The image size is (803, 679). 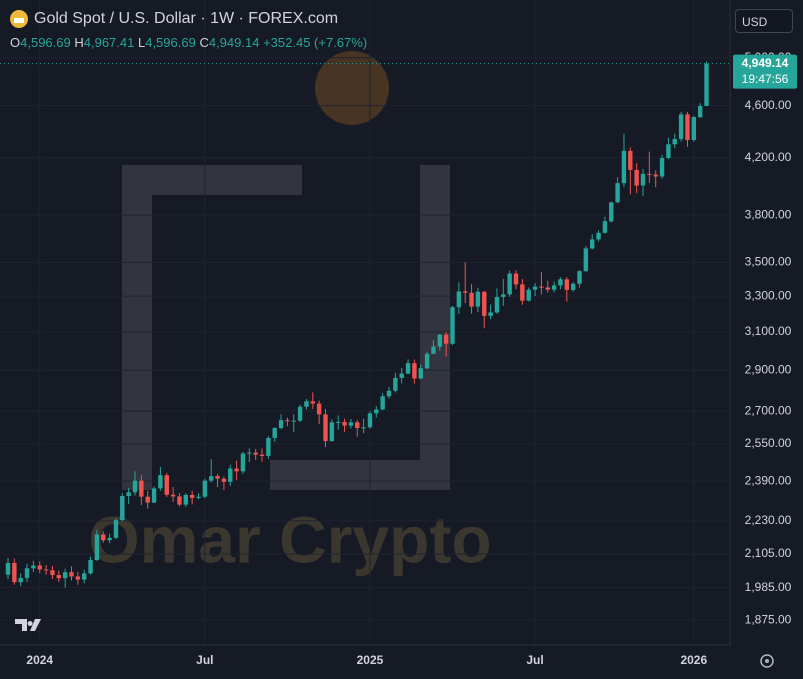 I want to click on change-value: +352.45 (+7.67%), so click(x=315, y=42).